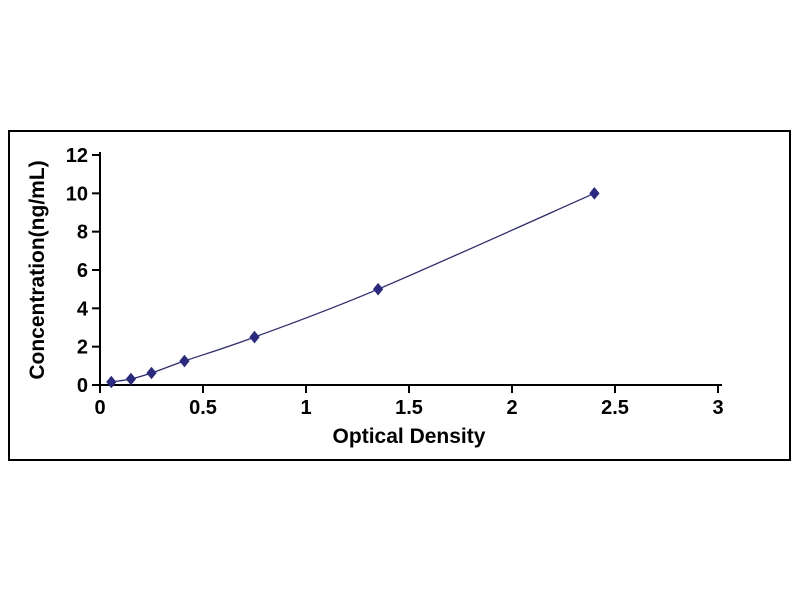  I want to click on x-tick-label: 1, so click(305, 408).